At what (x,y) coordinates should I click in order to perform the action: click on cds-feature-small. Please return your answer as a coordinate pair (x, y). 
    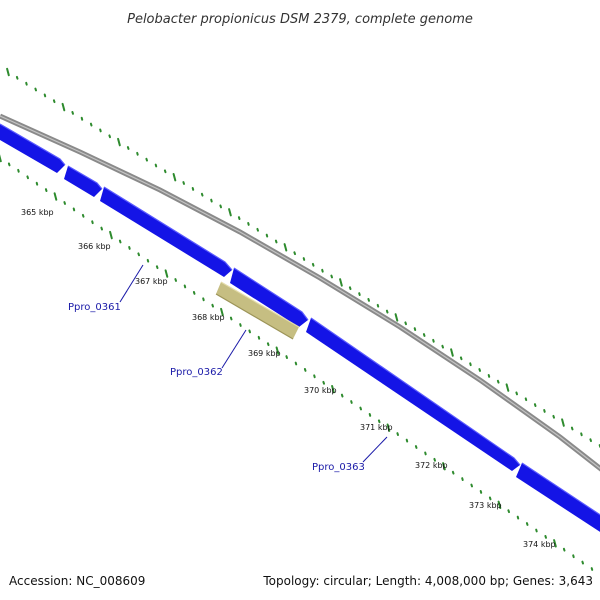
    Looking at the image, I should click on (83, 181).